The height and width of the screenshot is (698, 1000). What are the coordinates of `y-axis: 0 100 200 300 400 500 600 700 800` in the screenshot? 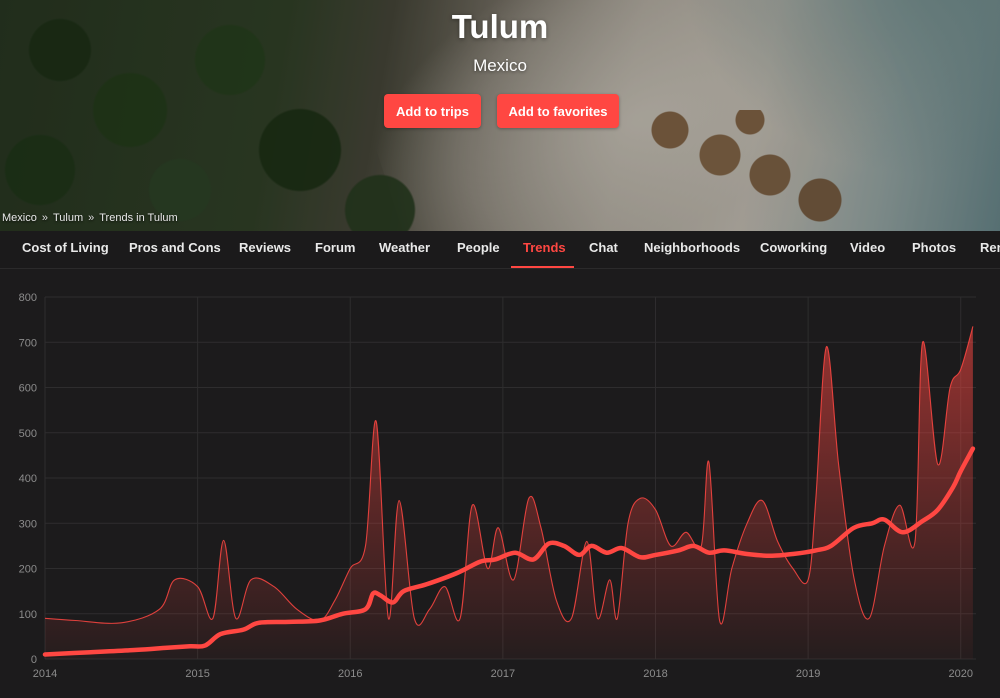 It's located at (28, 479).